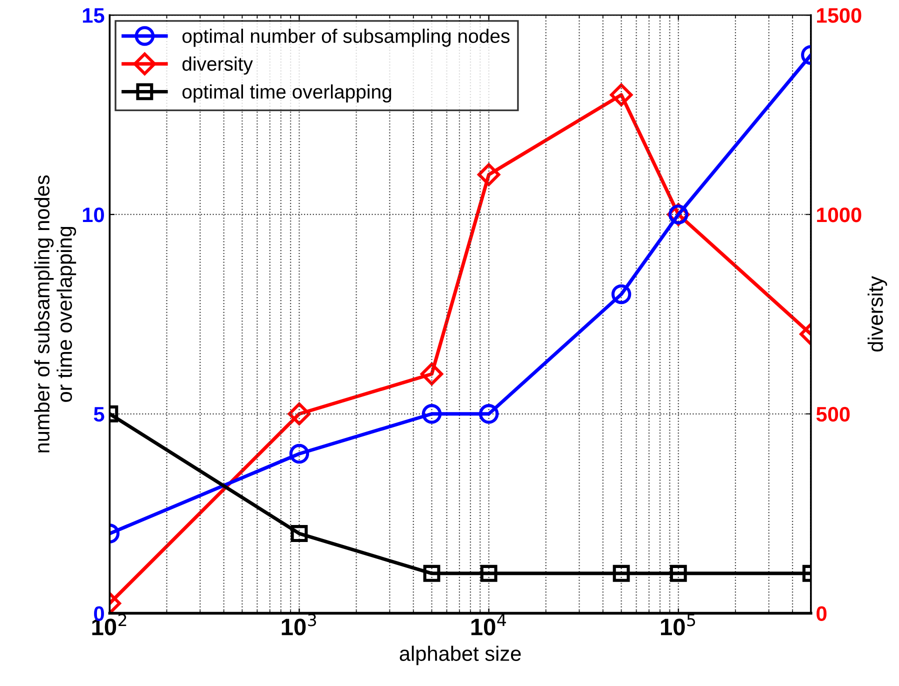 The width and height of the screenshot is (899, 686). Describe the element at coordinates (821, 614) in the screenshot. I see `y2-tick-label: 0` at that location.